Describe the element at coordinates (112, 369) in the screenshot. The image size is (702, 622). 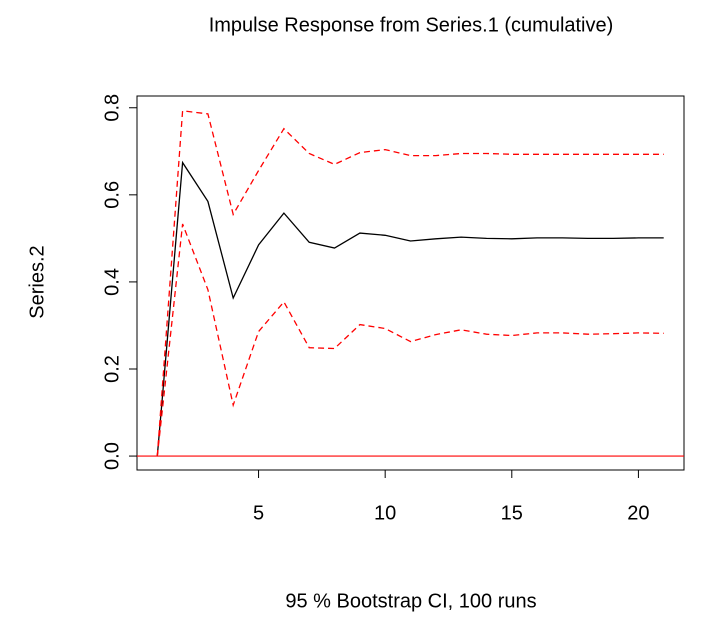
I see `y-tick-label: 0.2` at that location.